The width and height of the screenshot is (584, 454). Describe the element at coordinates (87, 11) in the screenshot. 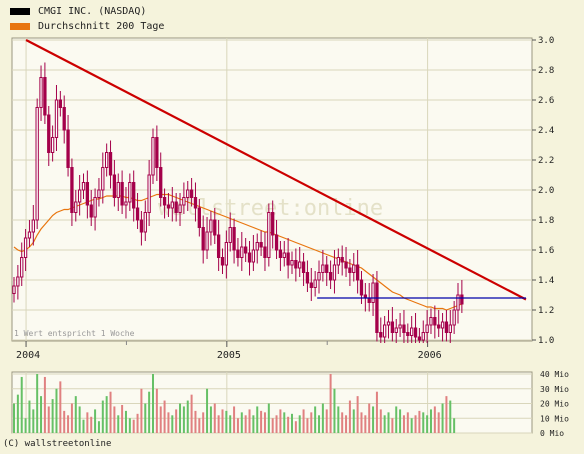

I see `legend-item-price: CMGI INC. (NASDAQ)` at that location.